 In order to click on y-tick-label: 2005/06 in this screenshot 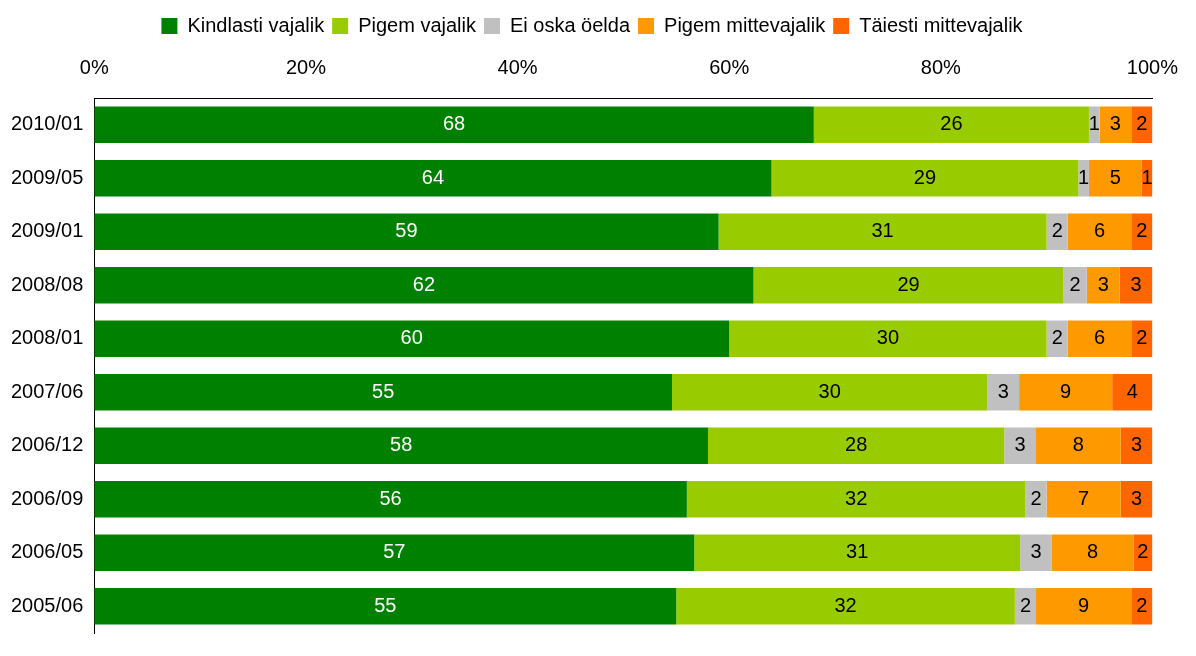, I will do `click(47, 604)`.